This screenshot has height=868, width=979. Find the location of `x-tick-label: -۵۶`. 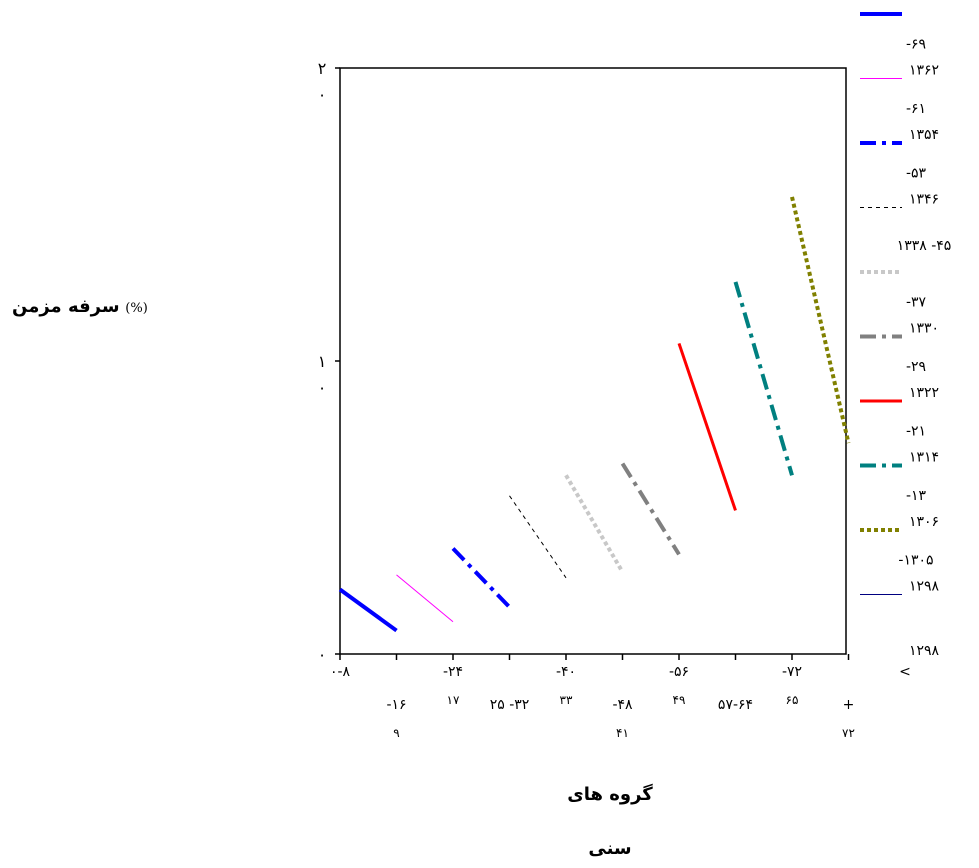

x-tick-label: -۵۶ is located at coordinates (679, 672).